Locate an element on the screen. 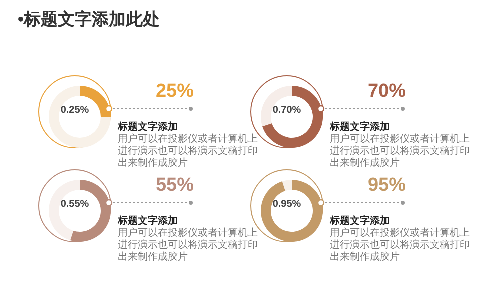 This screenshot has width=500, height=281. text: 0.70% is located at coordinates (287, 110).